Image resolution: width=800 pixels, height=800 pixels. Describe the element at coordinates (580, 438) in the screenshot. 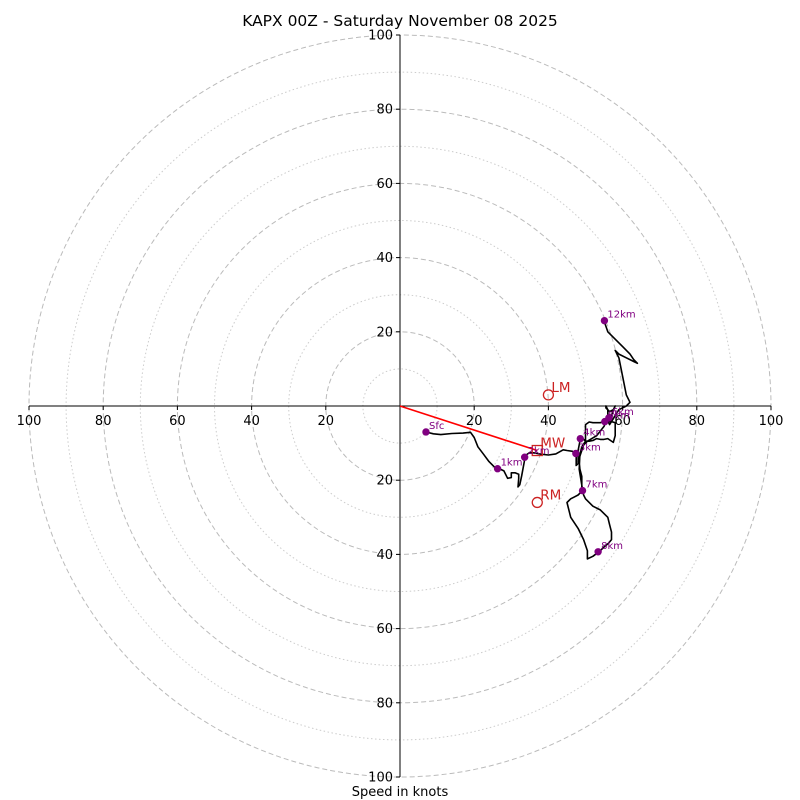

I see `height-marker-4km` at that location.